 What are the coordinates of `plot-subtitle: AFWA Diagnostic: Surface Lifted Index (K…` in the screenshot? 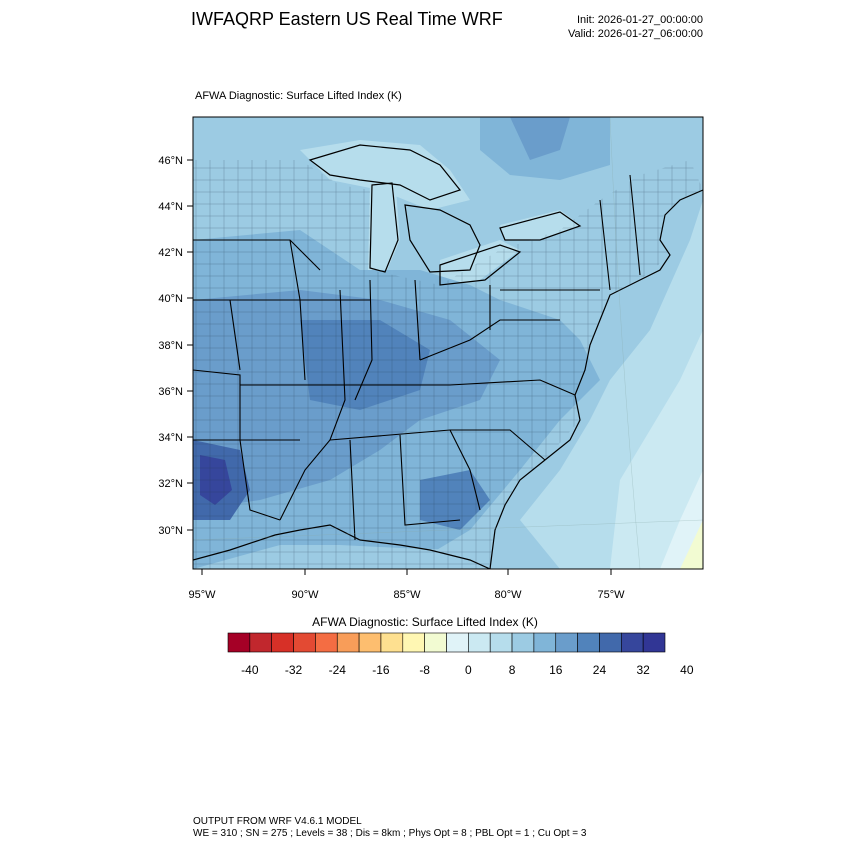 It's located at (298, 96).